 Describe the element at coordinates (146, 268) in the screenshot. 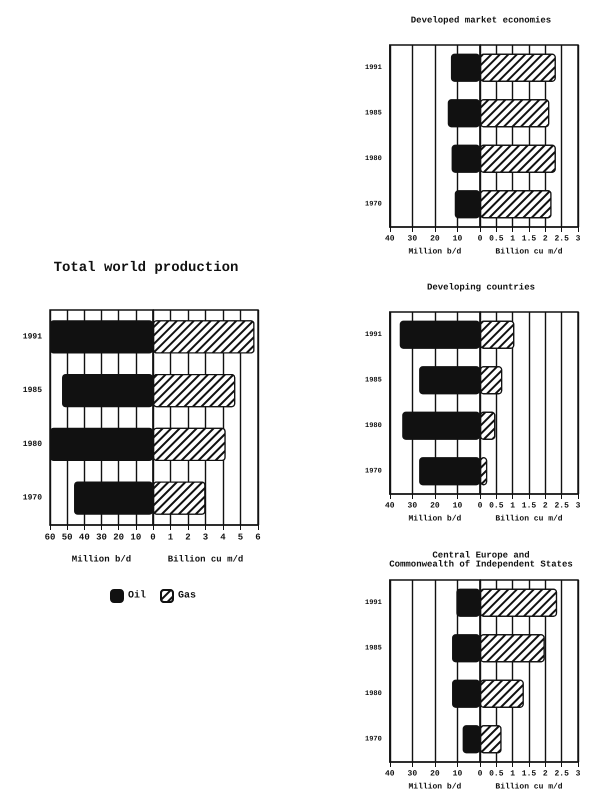

I see `chart-title: Total world production` at that location.